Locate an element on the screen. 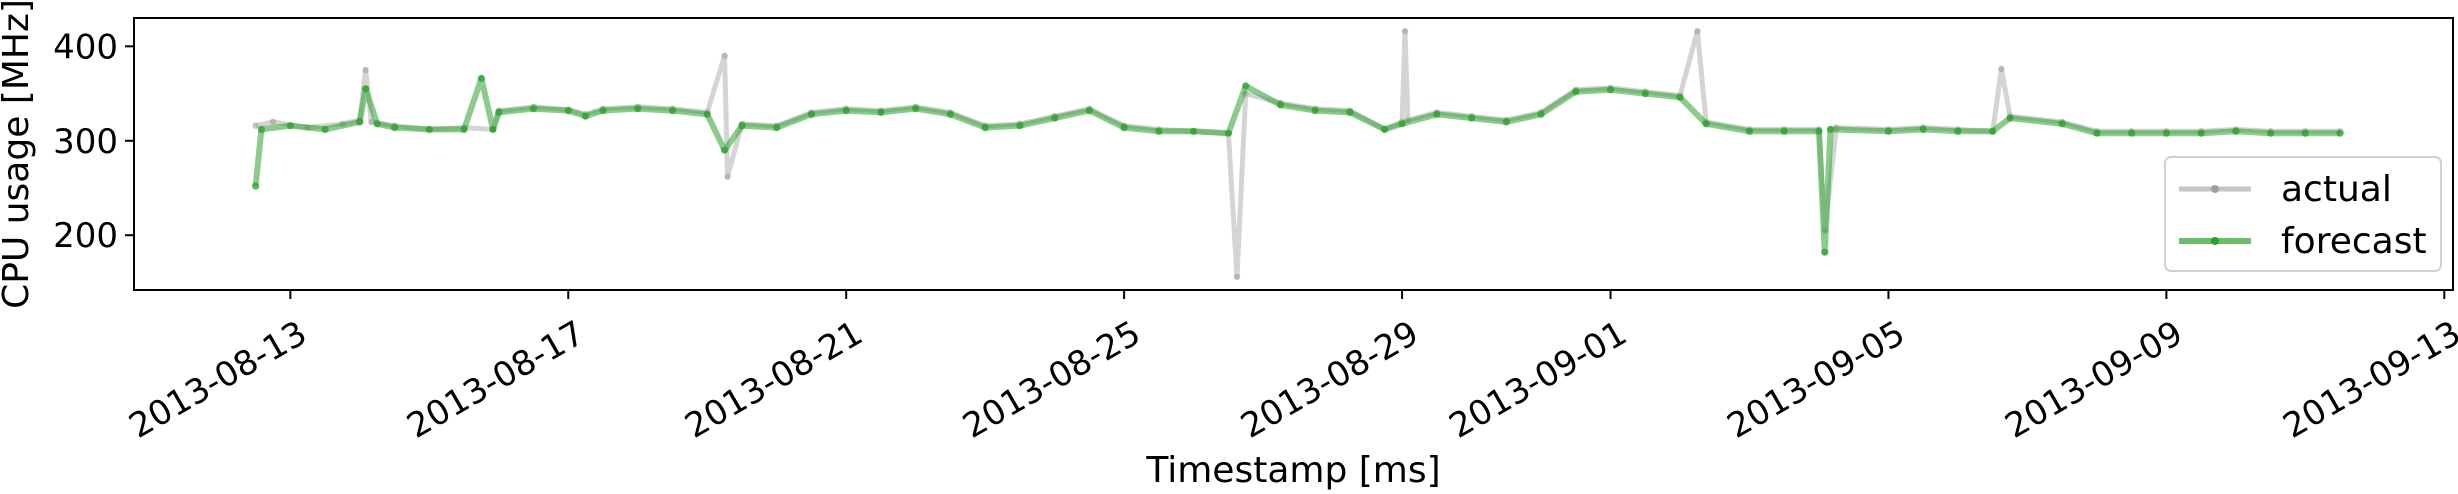 The height and width of the screenshot is (494, 2458). x-tick-label: 2013-09-13 is located at coordinates (2367, 379).